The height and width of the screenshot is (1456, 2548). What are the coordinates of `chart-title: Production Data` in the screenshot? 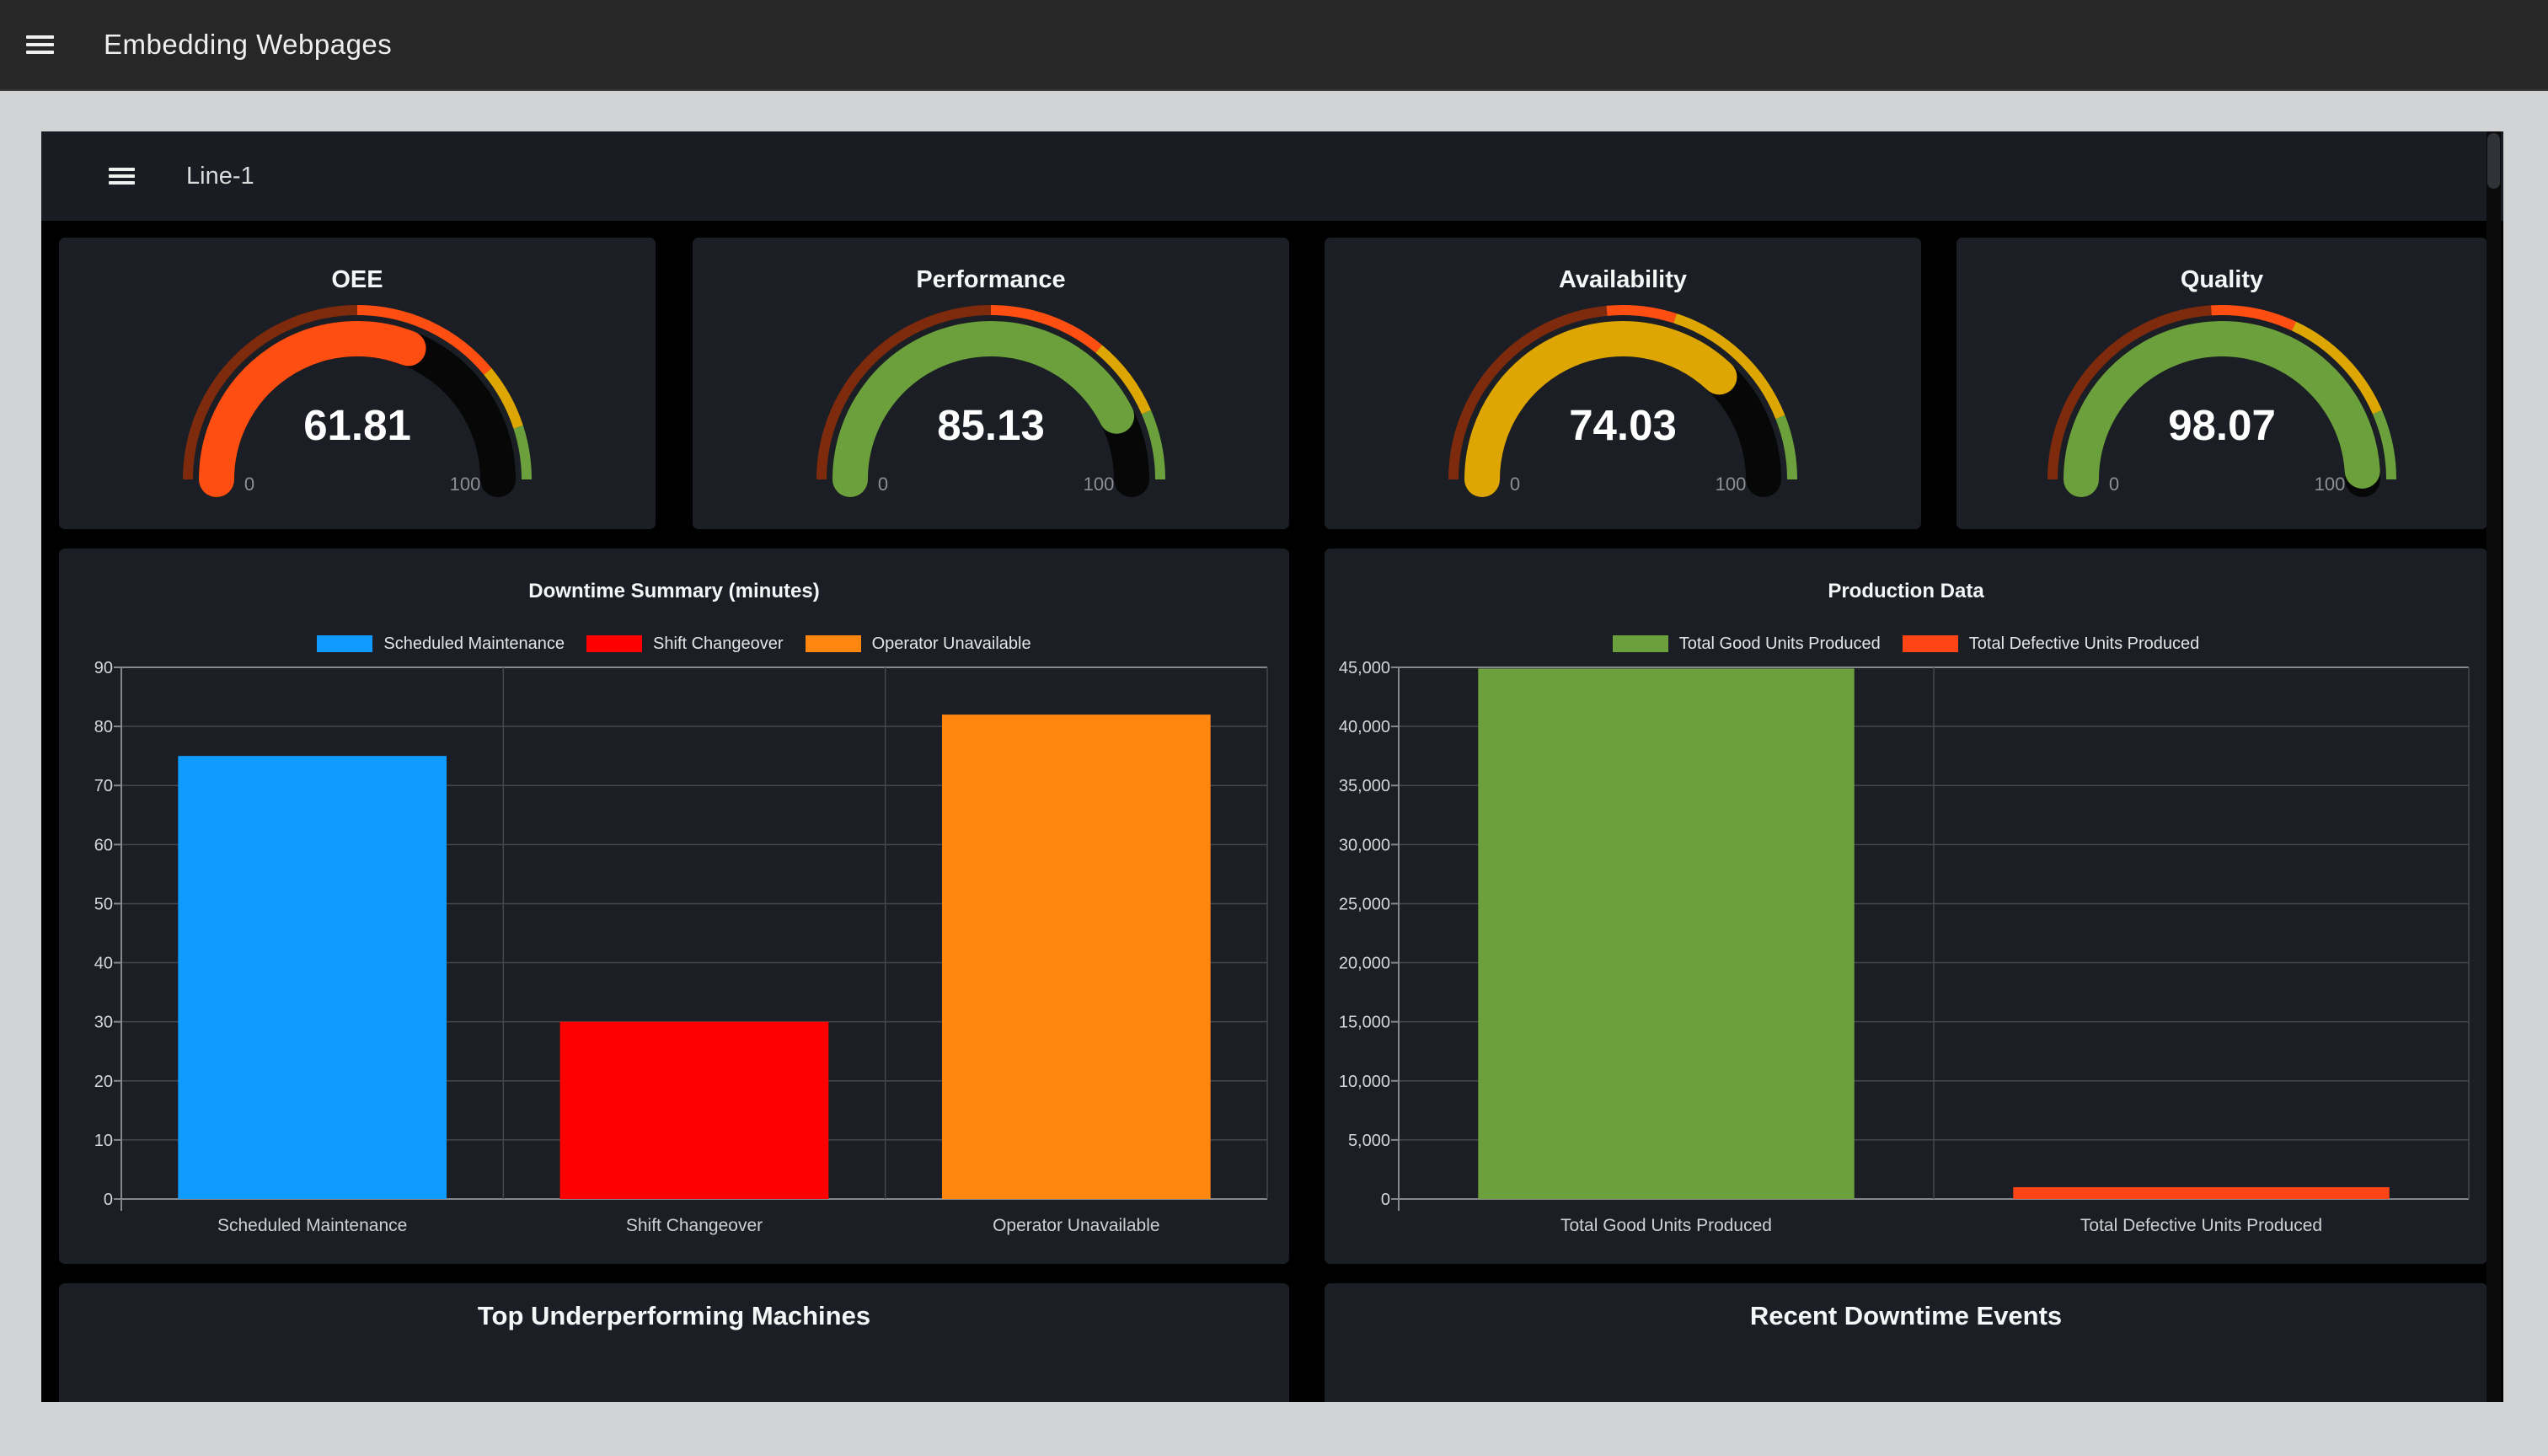 It's located at (1906, 591).